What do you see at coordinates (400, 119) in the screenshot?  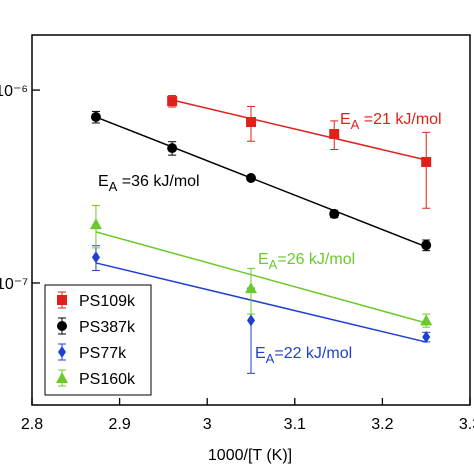 I see `annotation-part: =21 kJ/mol` at bounding box center [400, 119].